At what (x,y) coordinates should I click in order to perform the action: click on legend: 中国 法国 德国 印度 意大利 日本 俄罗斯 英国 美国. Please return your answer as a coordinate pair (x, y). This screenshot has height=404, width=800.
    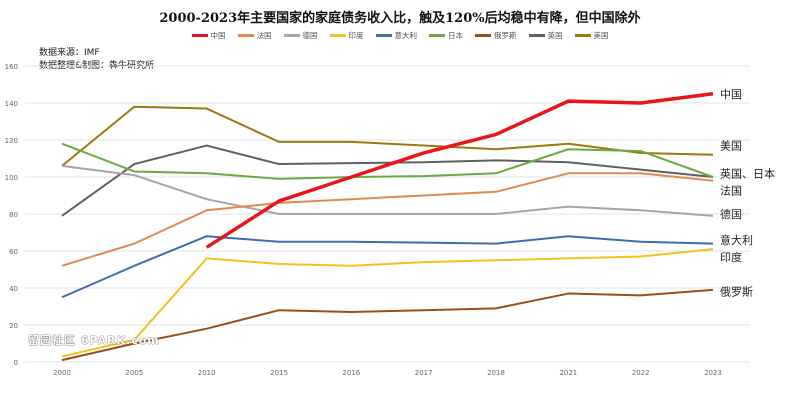
    Looking at the image, I should click on (400, 35).